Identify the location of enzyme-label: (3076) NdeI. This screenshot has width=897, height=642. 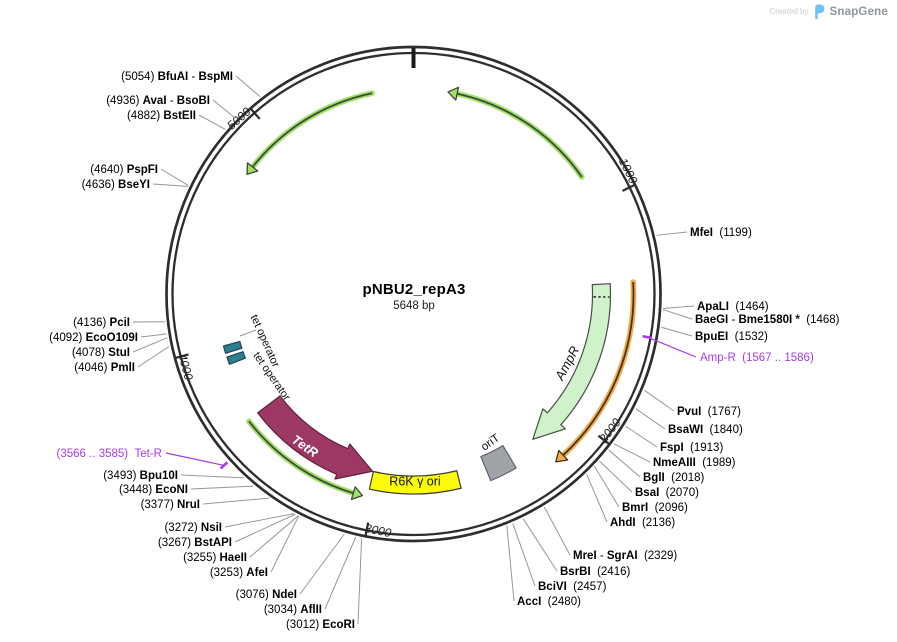
(266, 595).